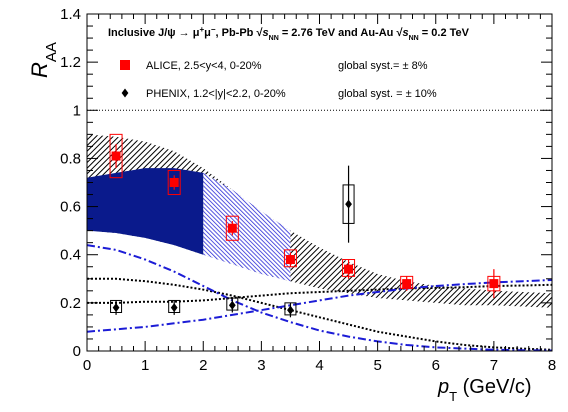 Image resolution: width=568 pixels, height=412 pixels. Describe the element at coordinates (274, 38) in the screenshot. I see `header-sub-1: NN` at that location.